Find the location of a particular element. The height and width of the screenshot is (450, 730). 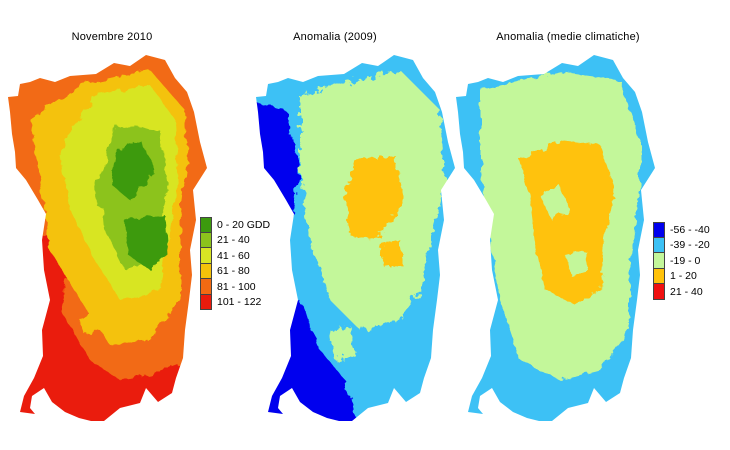

legend-item: 61 - 80 is located at coordinates (235, 271).